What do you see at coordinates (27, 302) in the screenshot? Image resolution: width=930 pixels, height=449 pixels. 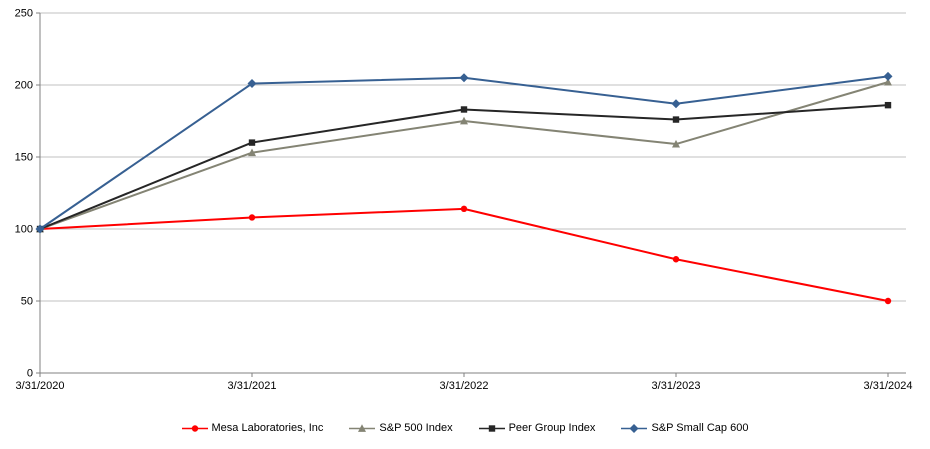 I see `y-axis-label: 50` at bounding box center [27, 302].